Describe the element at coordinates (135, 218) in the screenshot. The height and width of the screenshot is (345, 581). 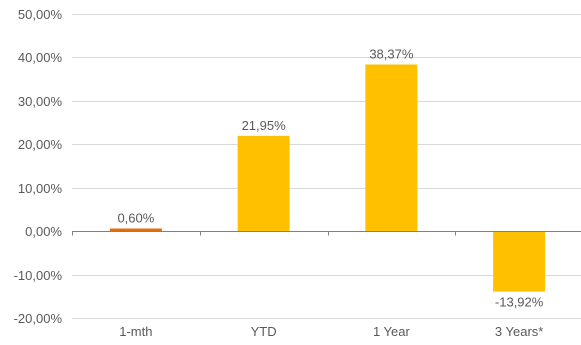
I see `data-label: 0,60%` at that location.